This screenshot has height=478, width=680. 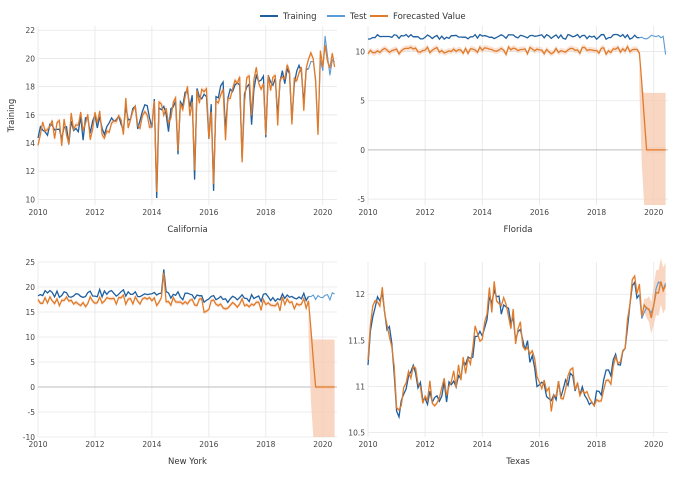 What do you see at coordinates (30, 262) in the screenshot?
I see `y-tick-label: 25` at bounding box center [30, 262].